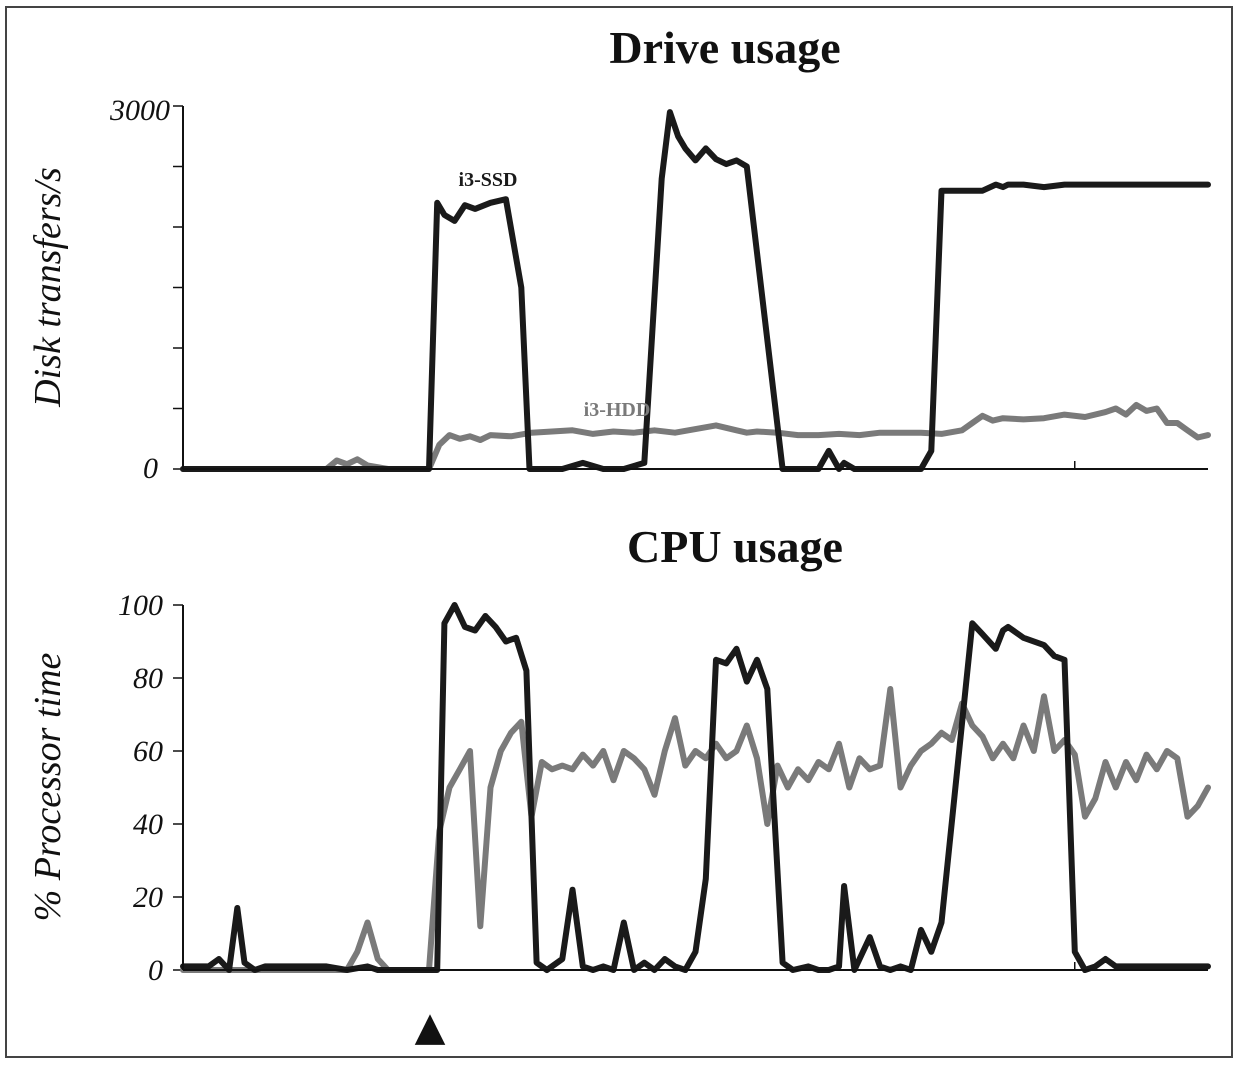 Image resolution: width=1240 pixels, height=1066 pixels. Describe the element at coordinates (150, 468) in the screenshot. I see `y-tick-label-min: 0` at that location.